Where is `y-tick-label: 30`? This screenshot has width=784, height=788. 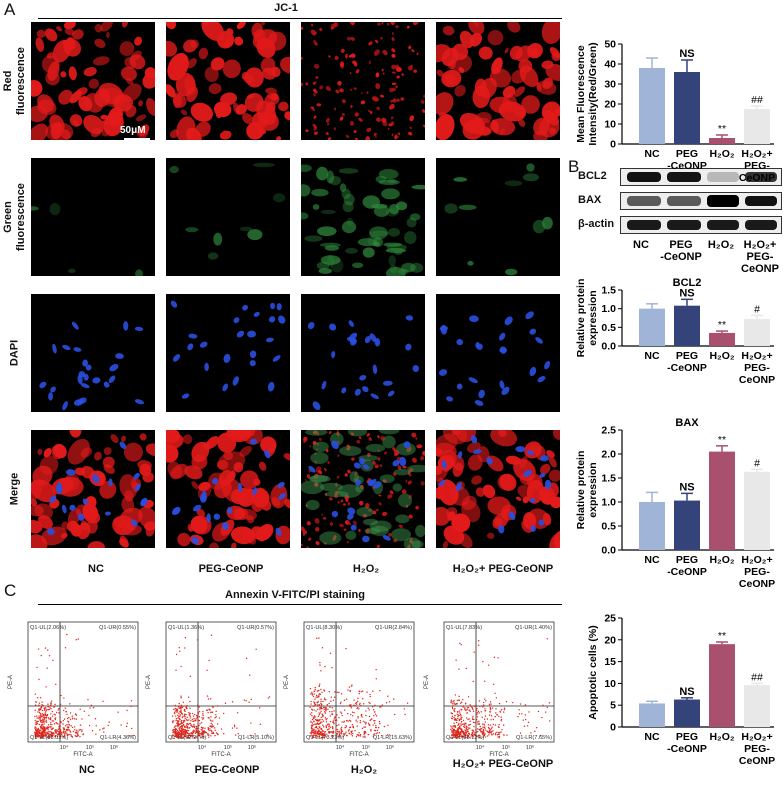 y-tick-label: 30 is located at coordinates (610, 85).